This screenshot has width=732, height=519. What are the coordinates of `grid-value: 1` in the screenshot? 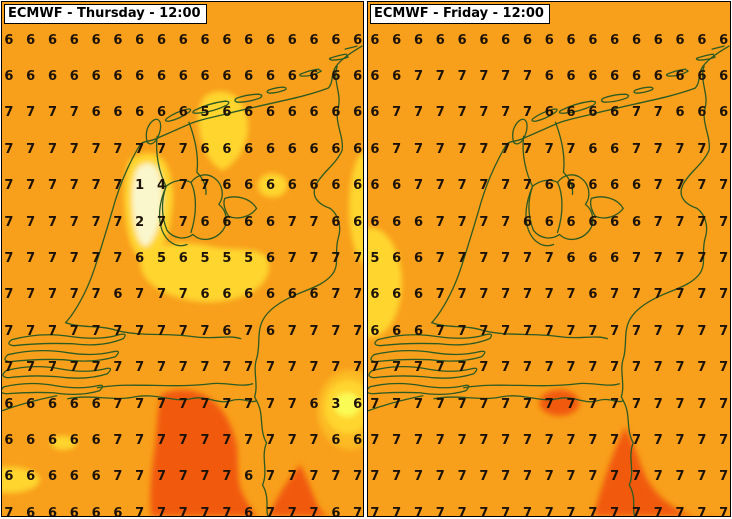 It's located at (140, 186).